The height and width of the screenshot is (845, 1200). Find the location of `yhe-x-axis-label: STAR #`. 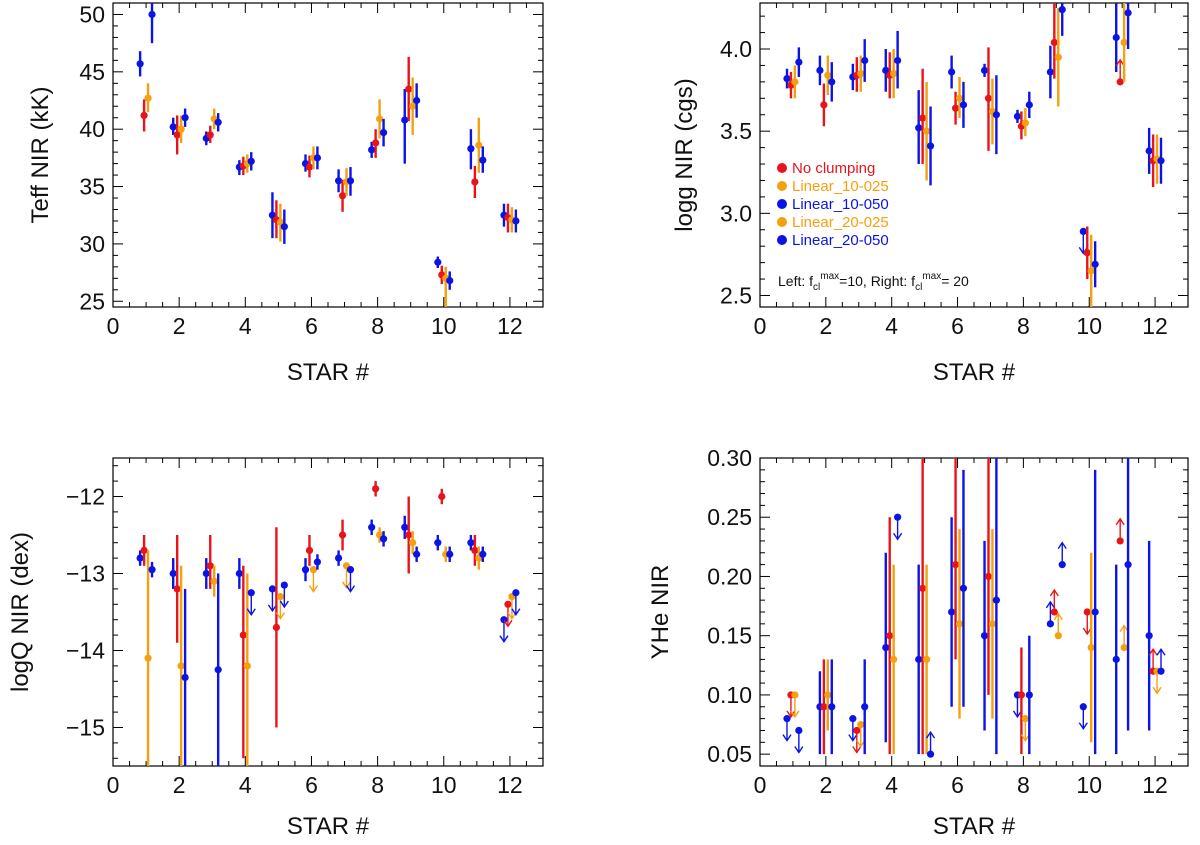

yhe-x-axis-label: STAR # is located at coordinates (974, 826).